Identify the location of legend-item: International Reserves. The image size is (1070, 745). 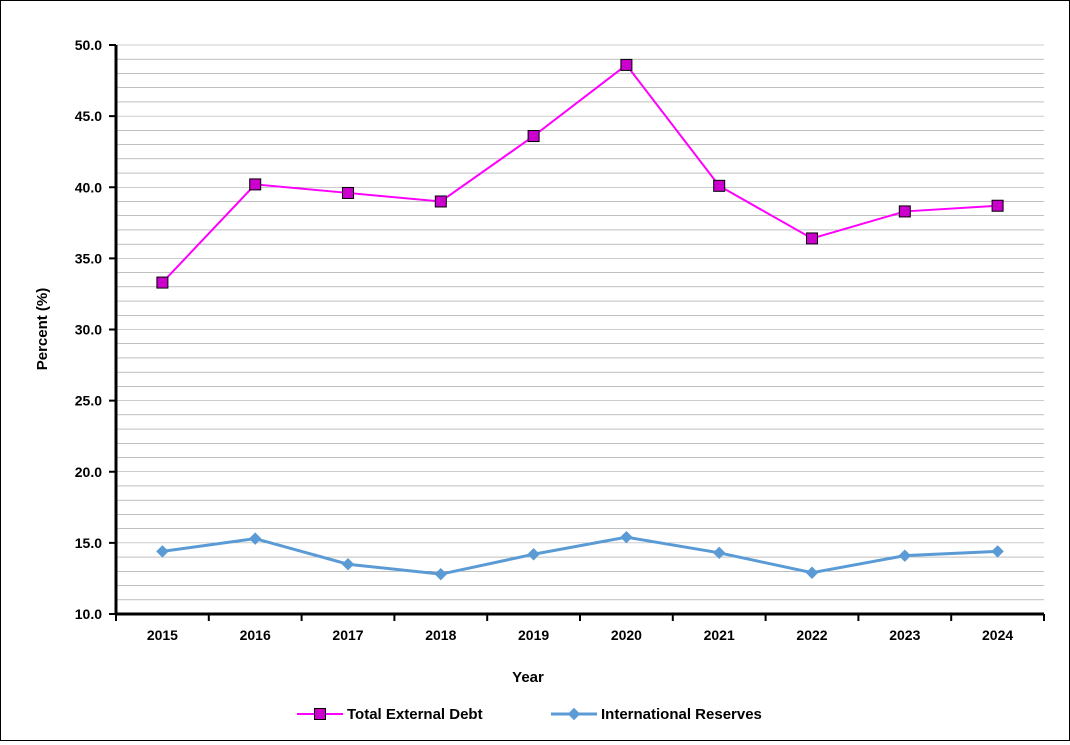
(656, 714).